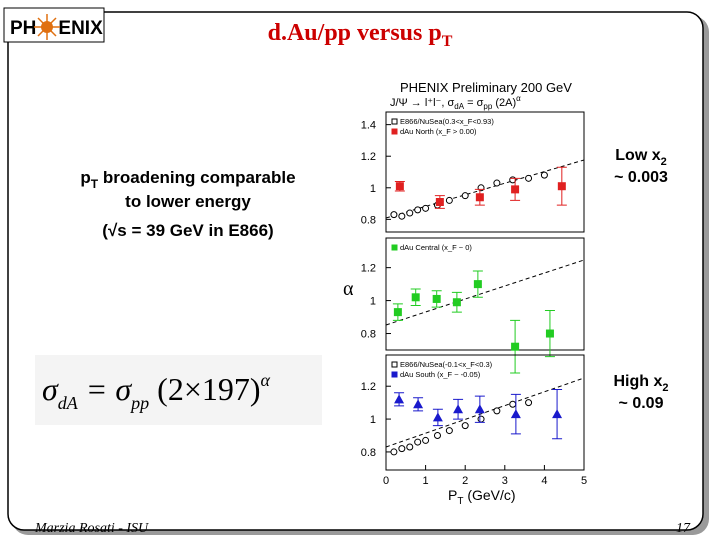 The height and width of the screenshot is (540, 720). Describe the element at coordinates (188, 201) in the screenshot. I see `note: to lower energy` at that location.